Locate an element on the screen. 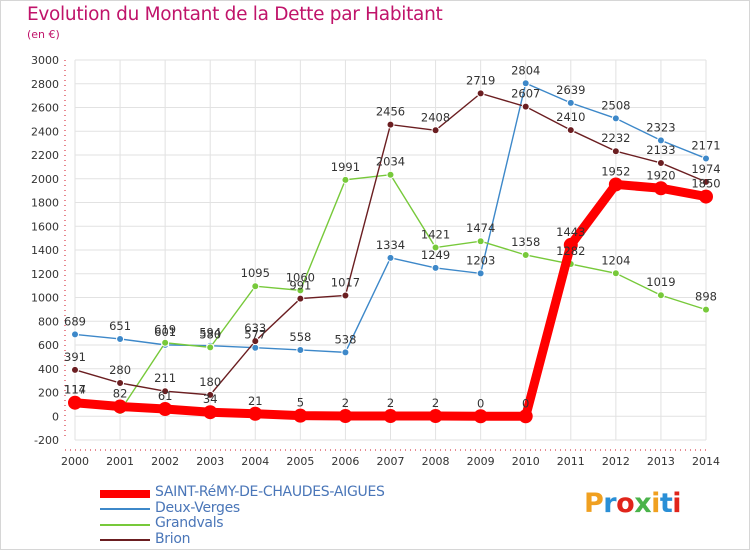 The width and height of the screenshot is (750, 550). y-tick-label: 1000 is located at coordinates (45, 298).